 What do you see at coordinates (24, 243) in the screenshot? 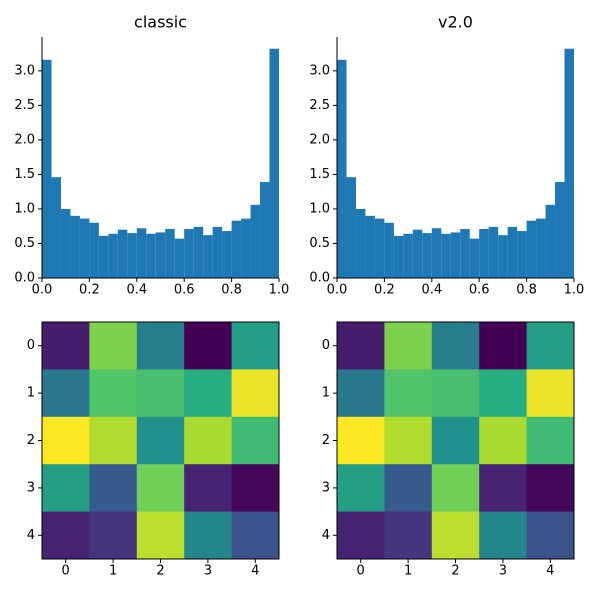
I see `y-tick-label: 0.5` at bounding box center [24, 243].